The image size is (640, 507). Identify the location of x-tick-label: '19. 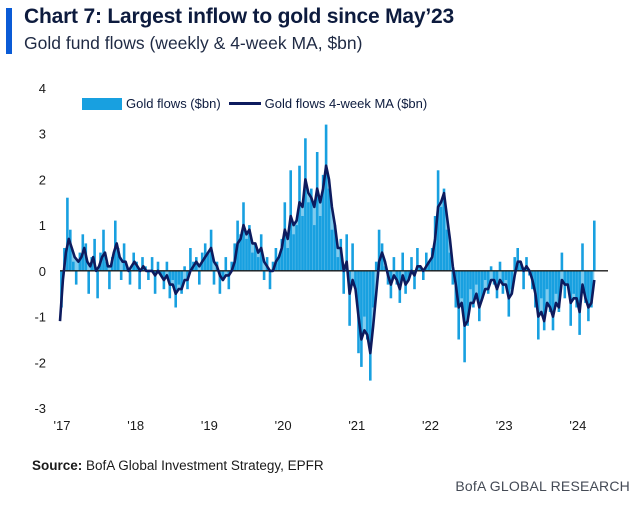
(209, 425).